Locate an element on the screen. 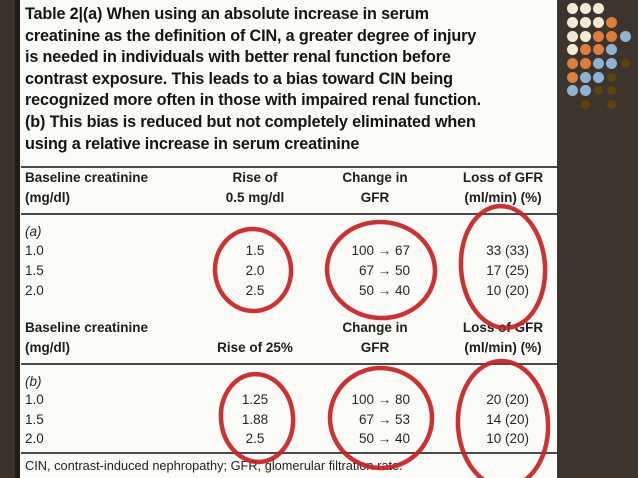 The height and width of the screenshot is (478, 638). sidebar-decoration is located at coordinates (597, 239).